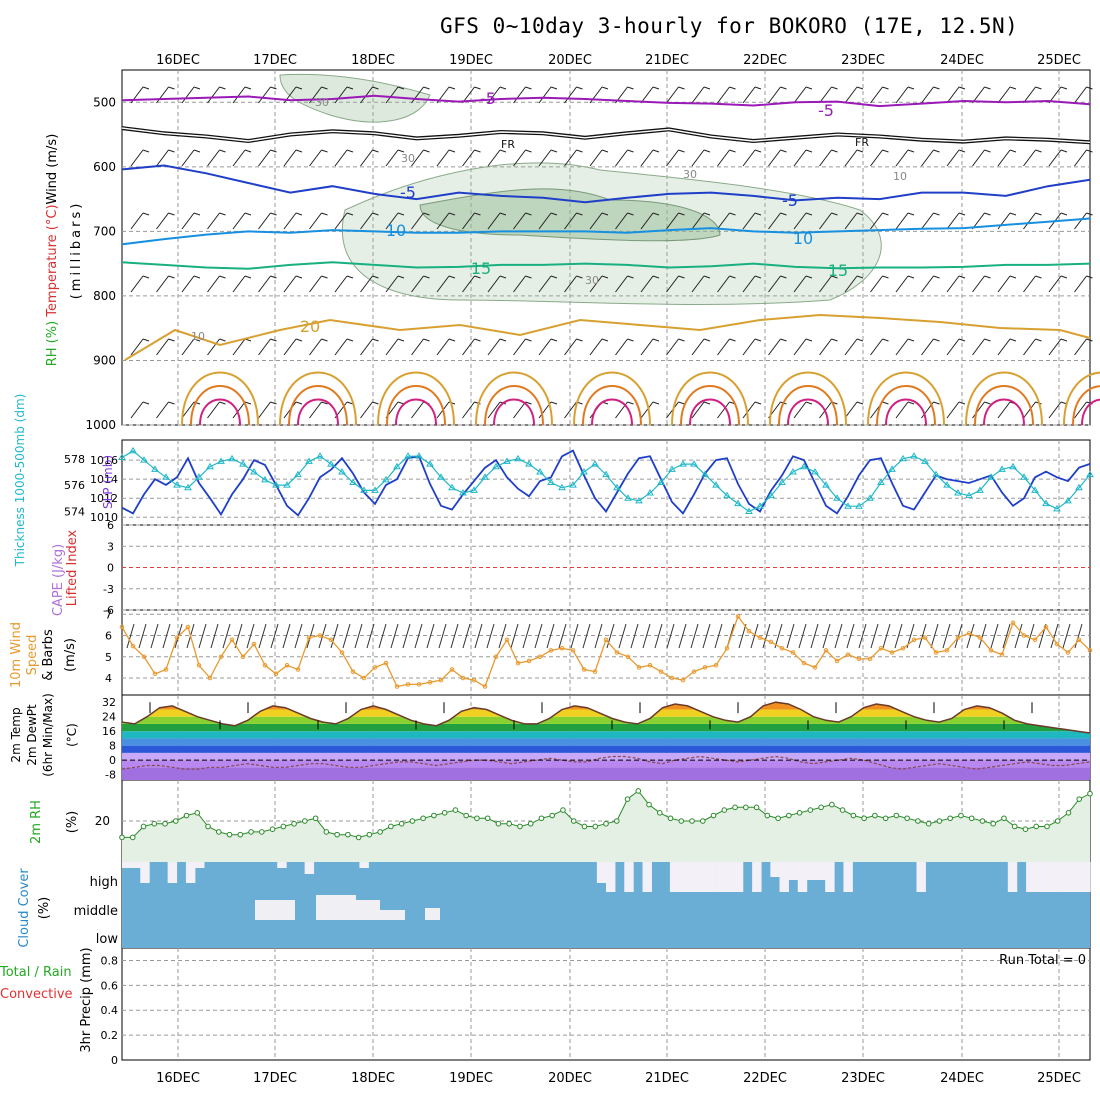 The height and width of the screenshot is (1100, 1100). What do you see at coordinates (110, 568) in the screenshot?
I see `lifted-index-tick: 0` at bounding box center [110, 568].